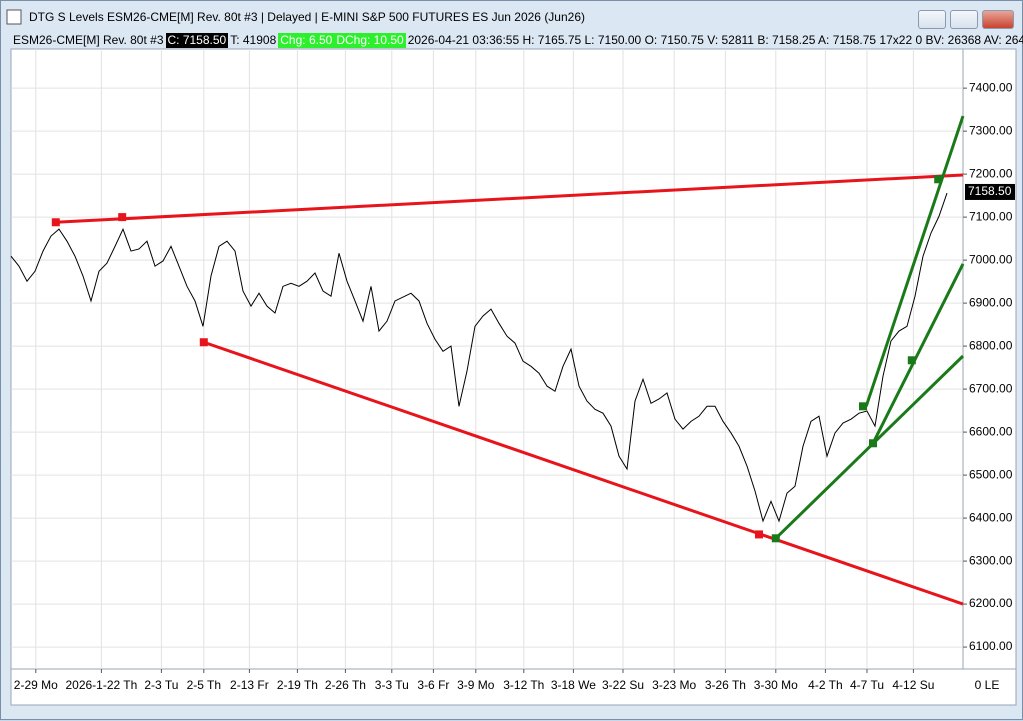  I want to click on status: 0 LE, so click(987, 685).